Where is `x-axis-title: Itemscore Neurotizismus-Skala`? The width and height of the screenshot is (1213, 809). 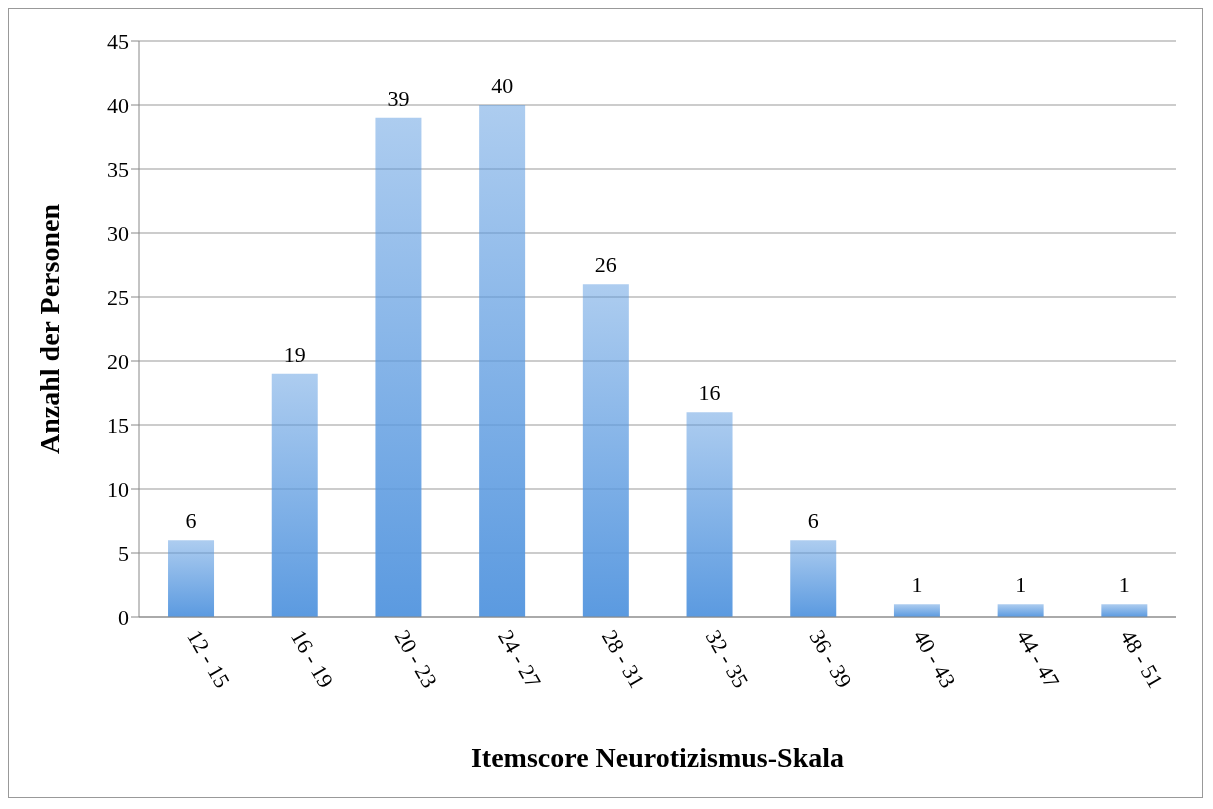 x-axis-title: Itemscore Neurotizismus-Skala is located at coordinates (657, 757).